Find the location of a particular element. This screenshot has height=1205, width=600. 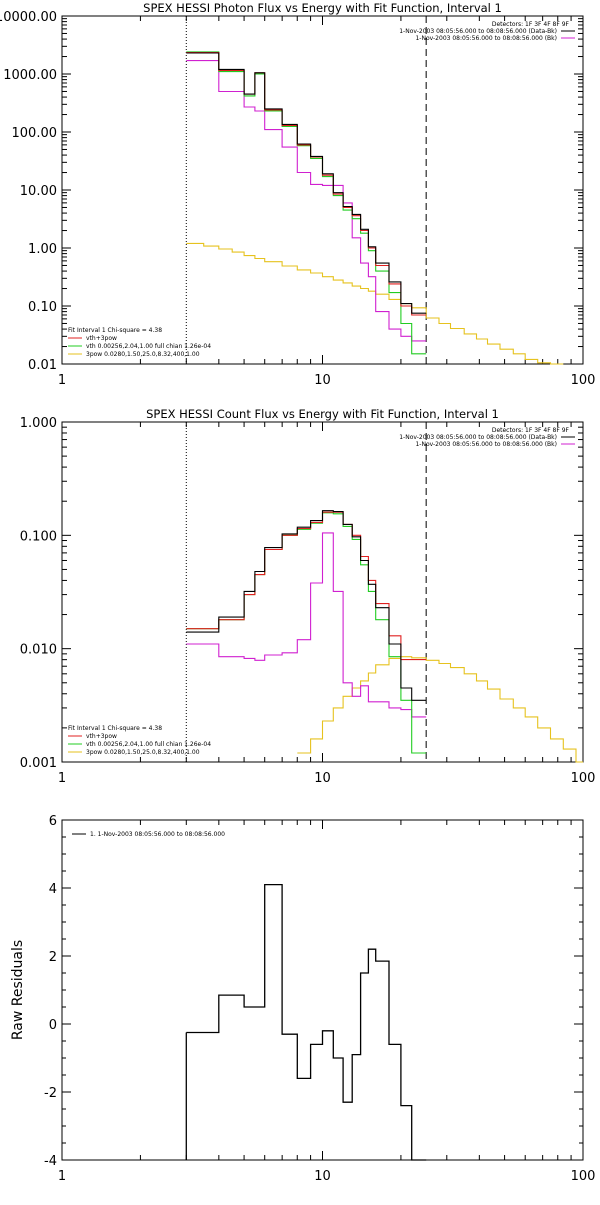

y-tick-label: -2 is located at coordinates (50, 1093).